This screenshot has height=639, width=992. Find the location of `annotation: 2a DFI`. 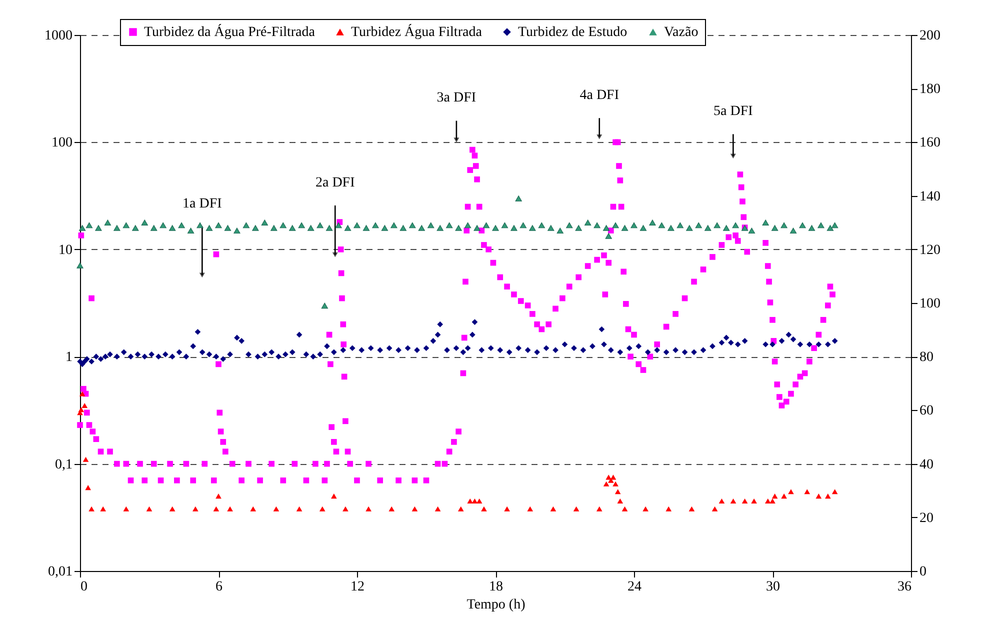

annotation: 2a DFI is located at coordinates (335, 182).